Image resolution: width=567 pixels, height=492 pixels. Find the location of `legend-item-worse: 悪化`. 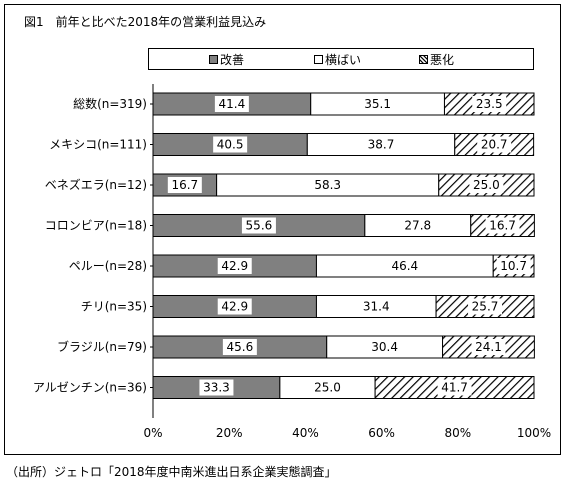

legend-item-worse: 悪化 is located at coordinates (437, 59).